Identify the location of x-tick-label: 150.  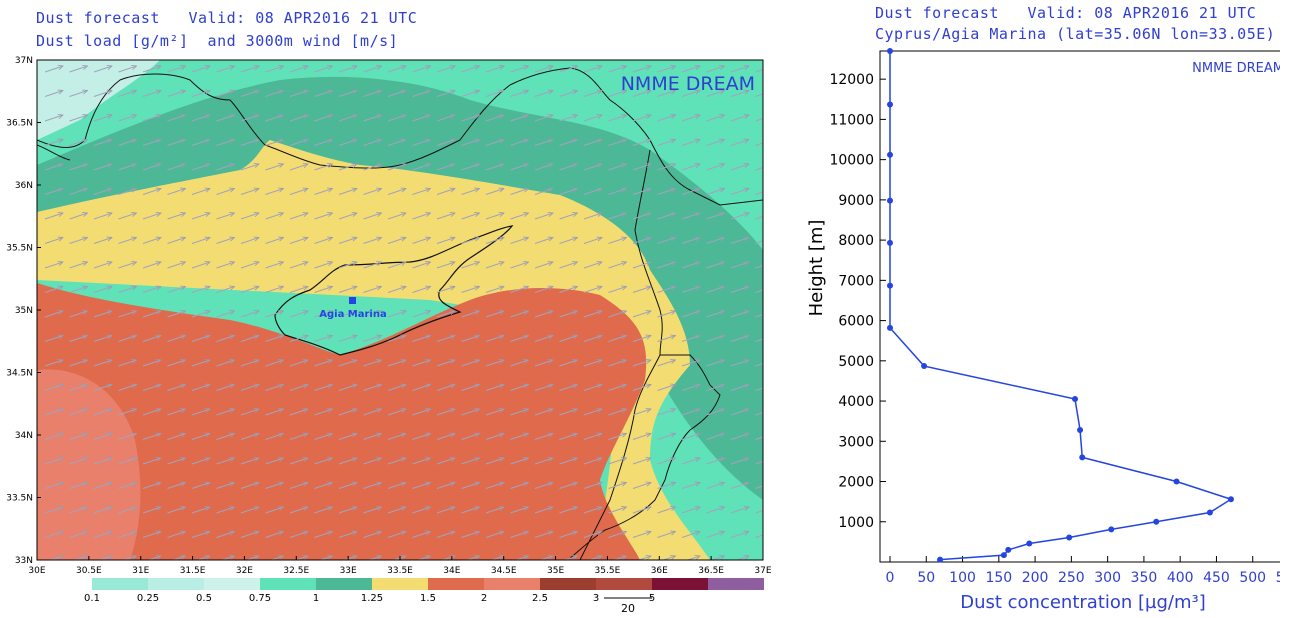
(998, 578).